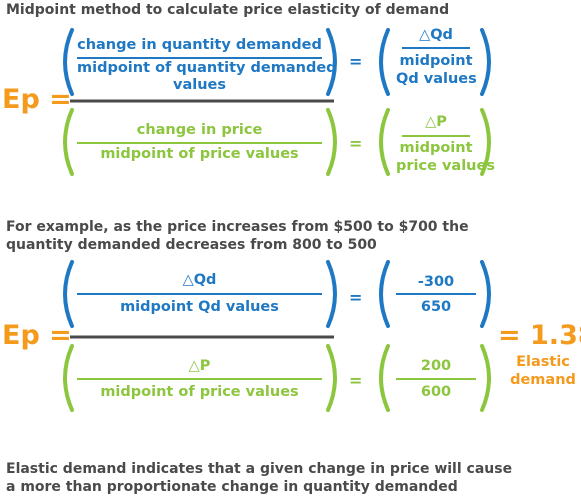 This screenshot has width=581, height=501. I want to click on denominator-value: 600, so click(436, 392).